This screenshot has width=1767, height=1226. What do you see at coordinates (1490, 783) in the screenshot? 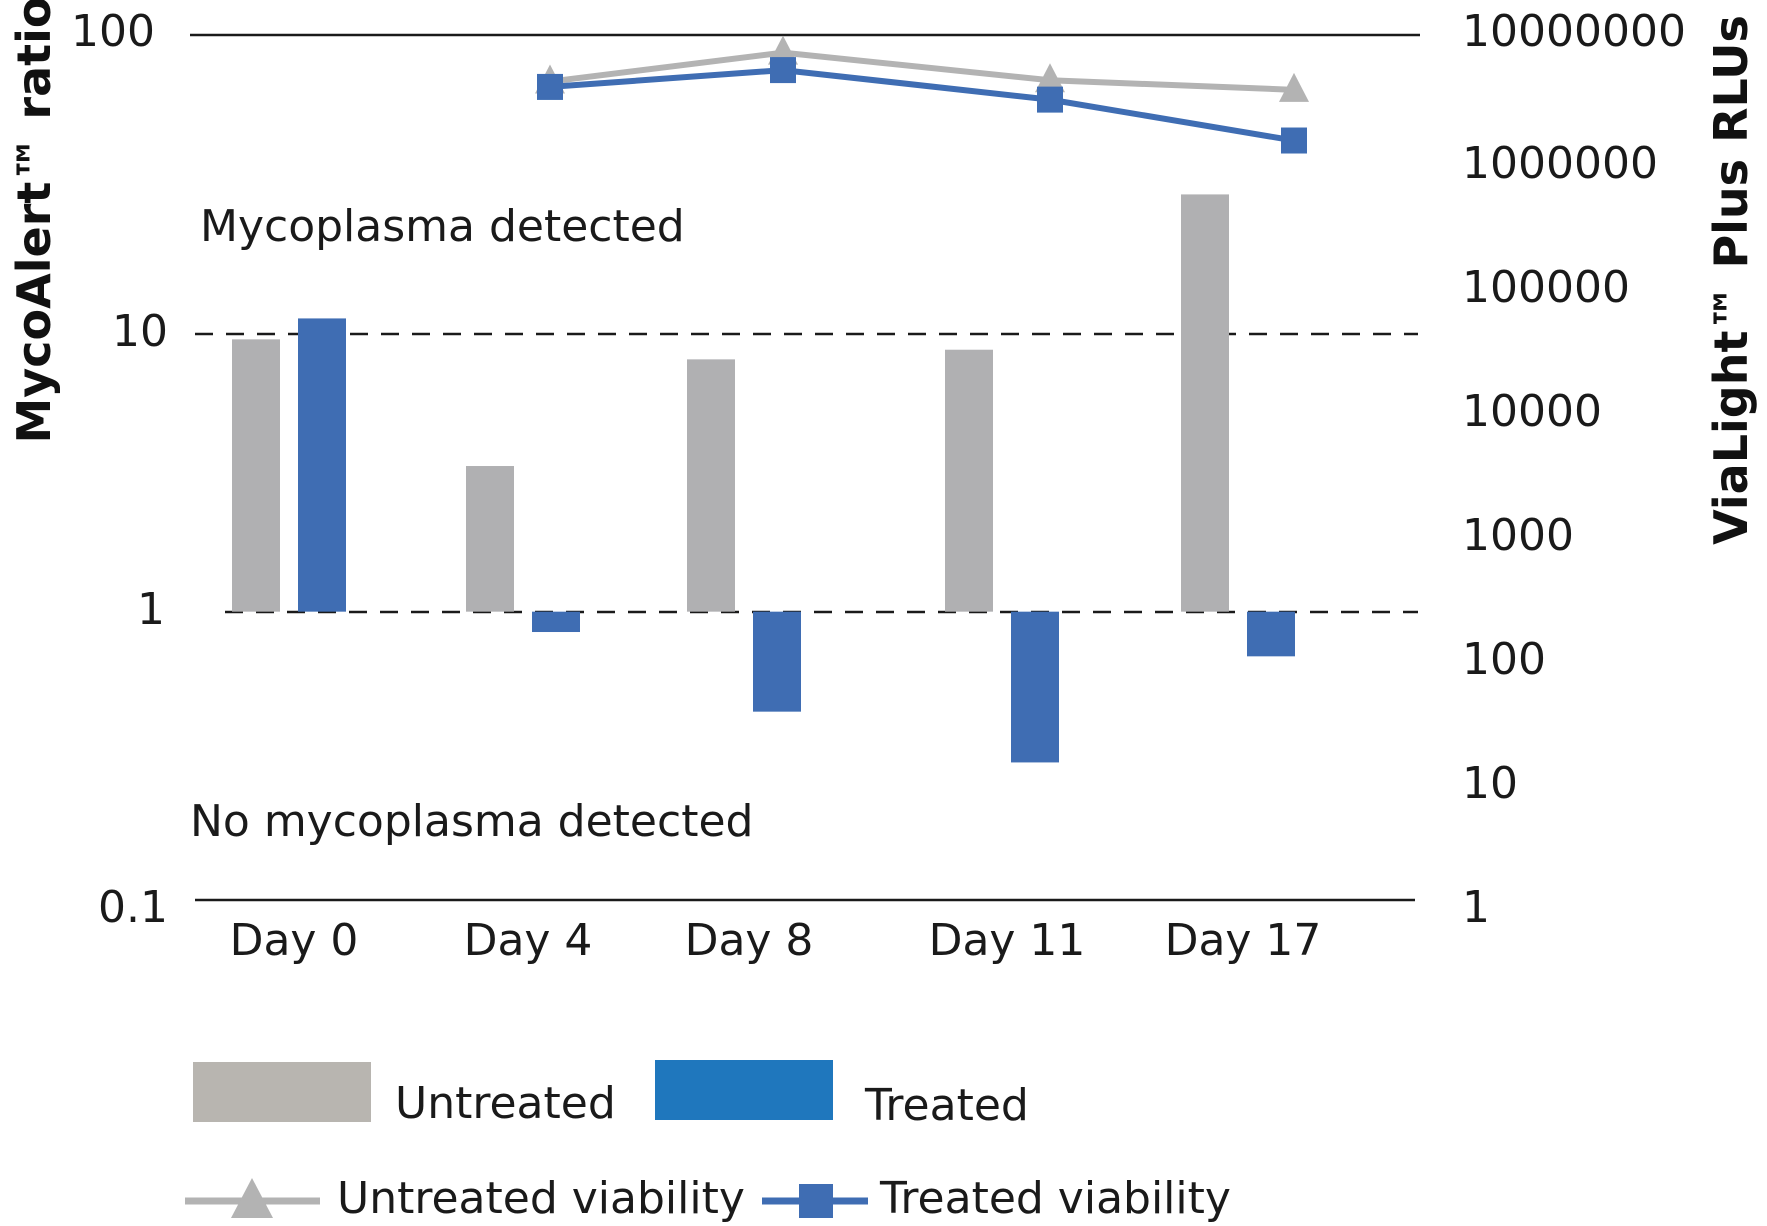
I see `right-tick-label: 10` at bounding box center [1490, 783].